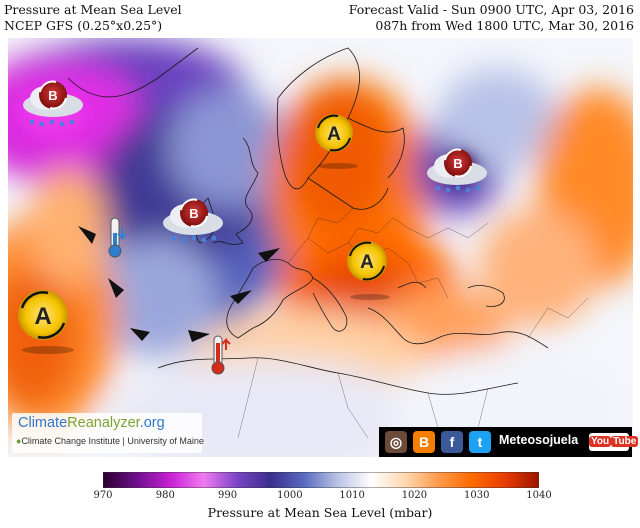 This screenshot has width=640, height=528. What do you see at coordinates (165, 495) in the screenshot?
I see `colorbar-tick-label: 980` at bounding box center [165, 495].